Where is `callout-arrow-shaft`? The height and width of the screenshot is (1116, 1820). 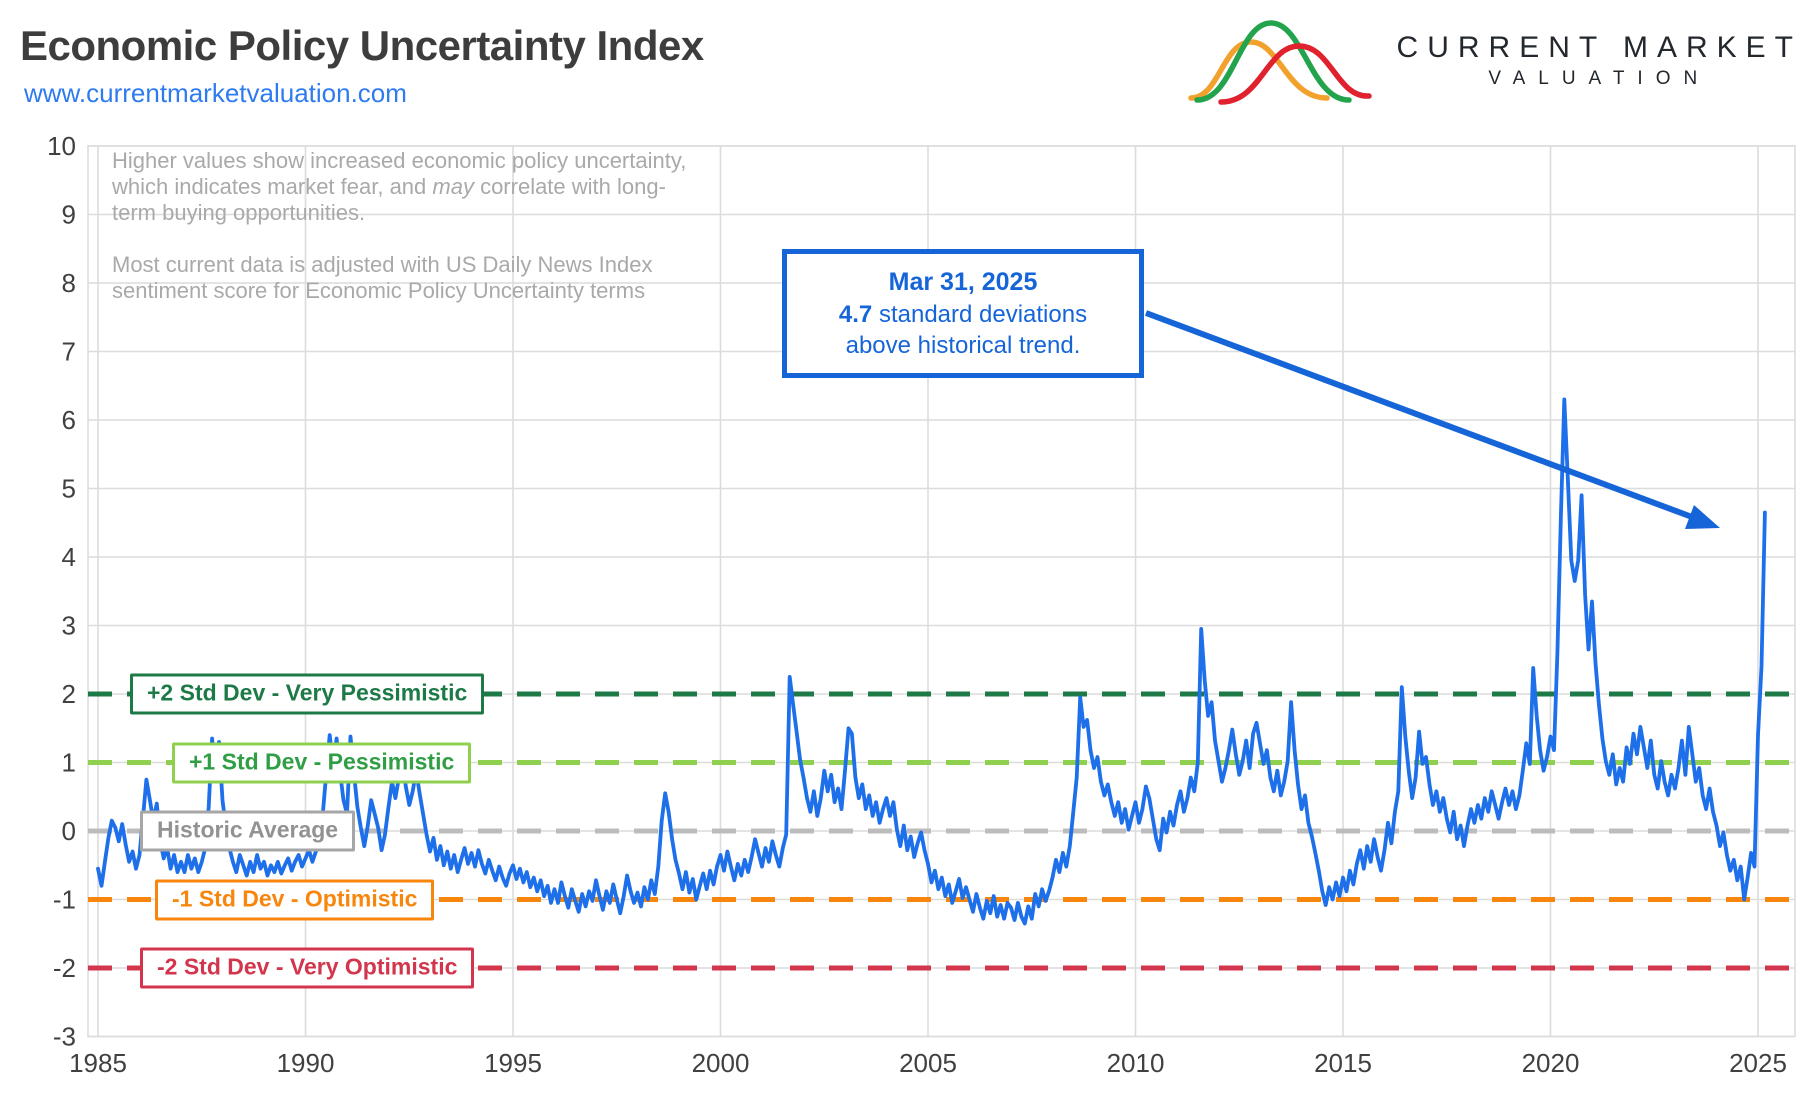 callout-arrow-shaft is located at coordinates (1419, 415).